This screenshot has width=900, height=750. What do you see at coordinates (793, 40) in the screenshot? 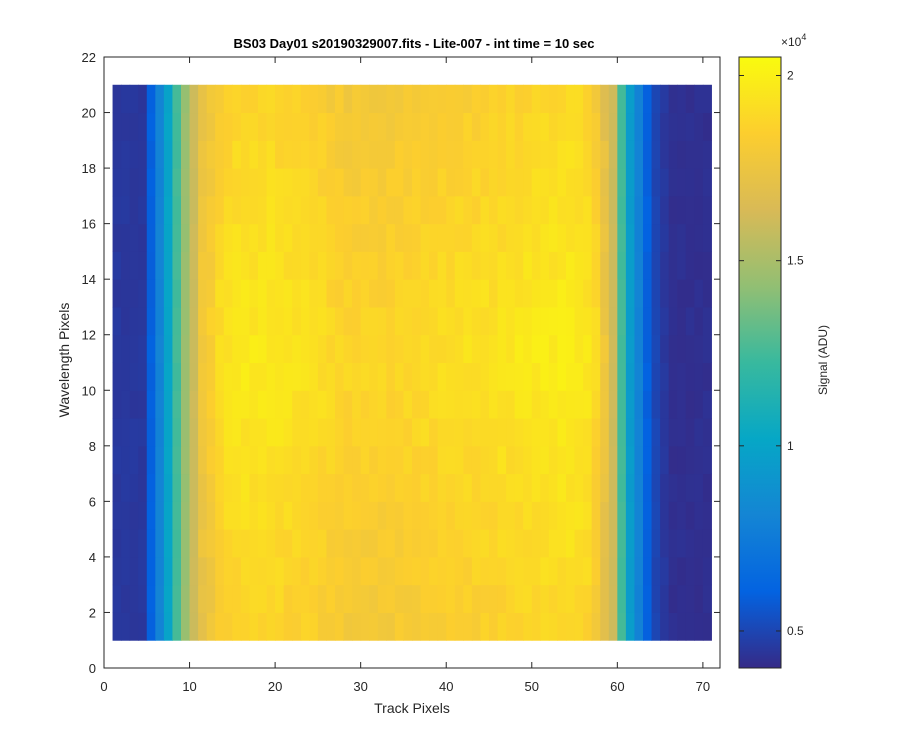
I see `colorbar-multiplier: ×10⁴` at bounding box center [793, 40].